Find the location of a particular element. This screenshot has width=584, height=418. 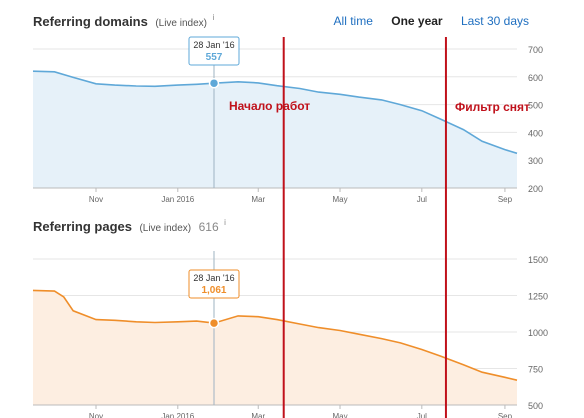

tooltip-value: 557 is located at coordinates (214, 57).